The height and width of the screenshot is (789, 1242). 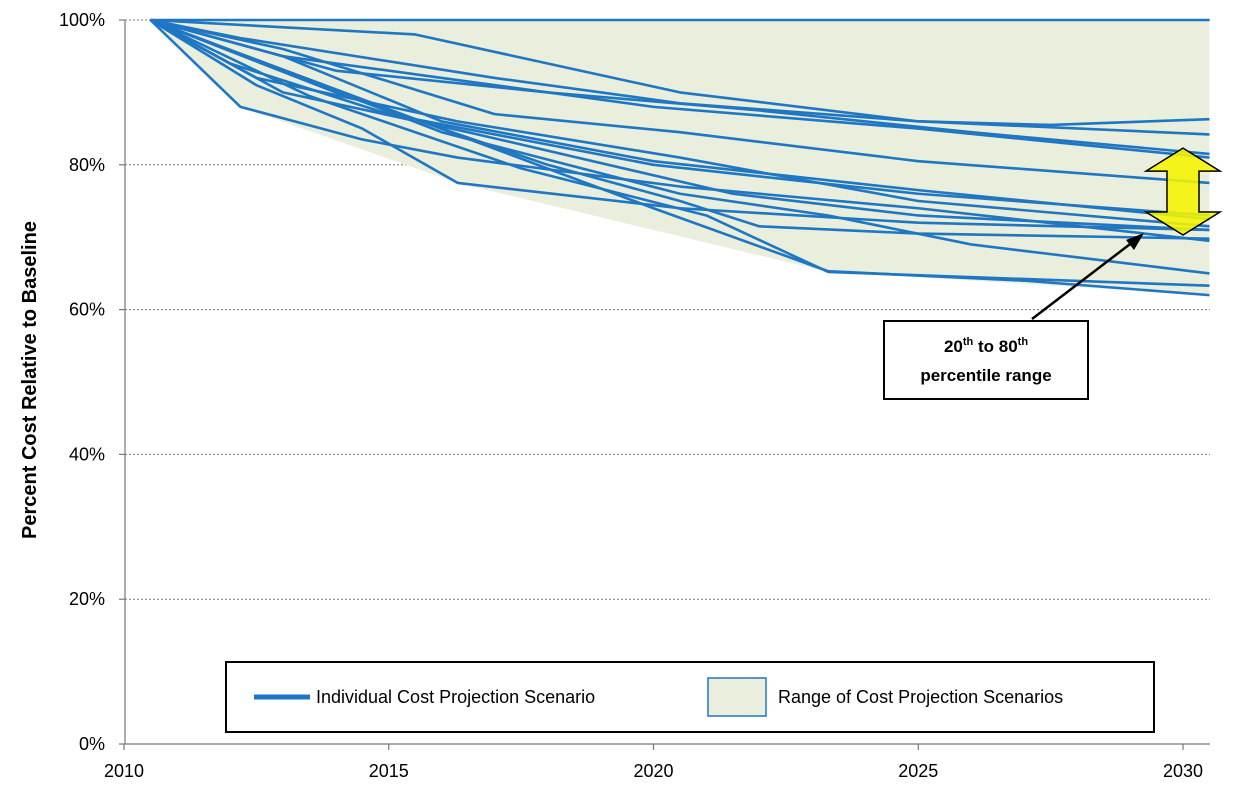 I want to click on annotation-arrowhead, so click(x=1135, y=241).